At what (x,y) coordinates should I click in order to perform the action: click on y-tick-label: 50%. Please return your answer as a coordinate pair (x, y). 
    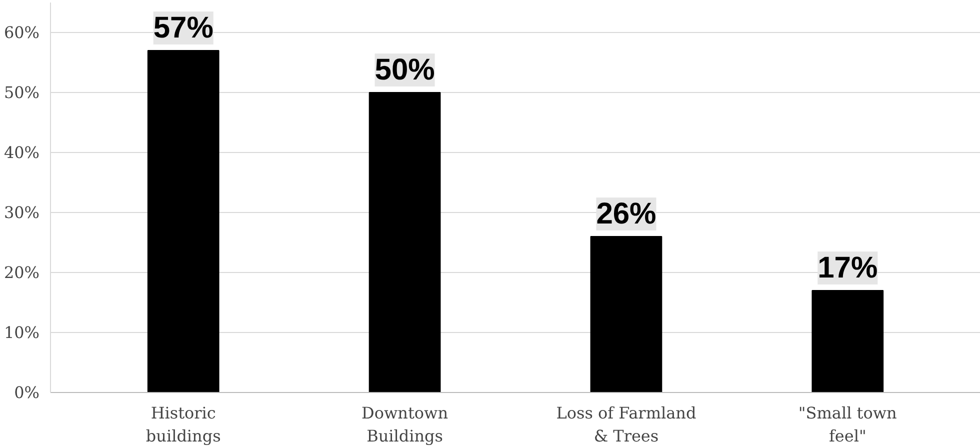
    Looking at the image, I should click on (22, 92).